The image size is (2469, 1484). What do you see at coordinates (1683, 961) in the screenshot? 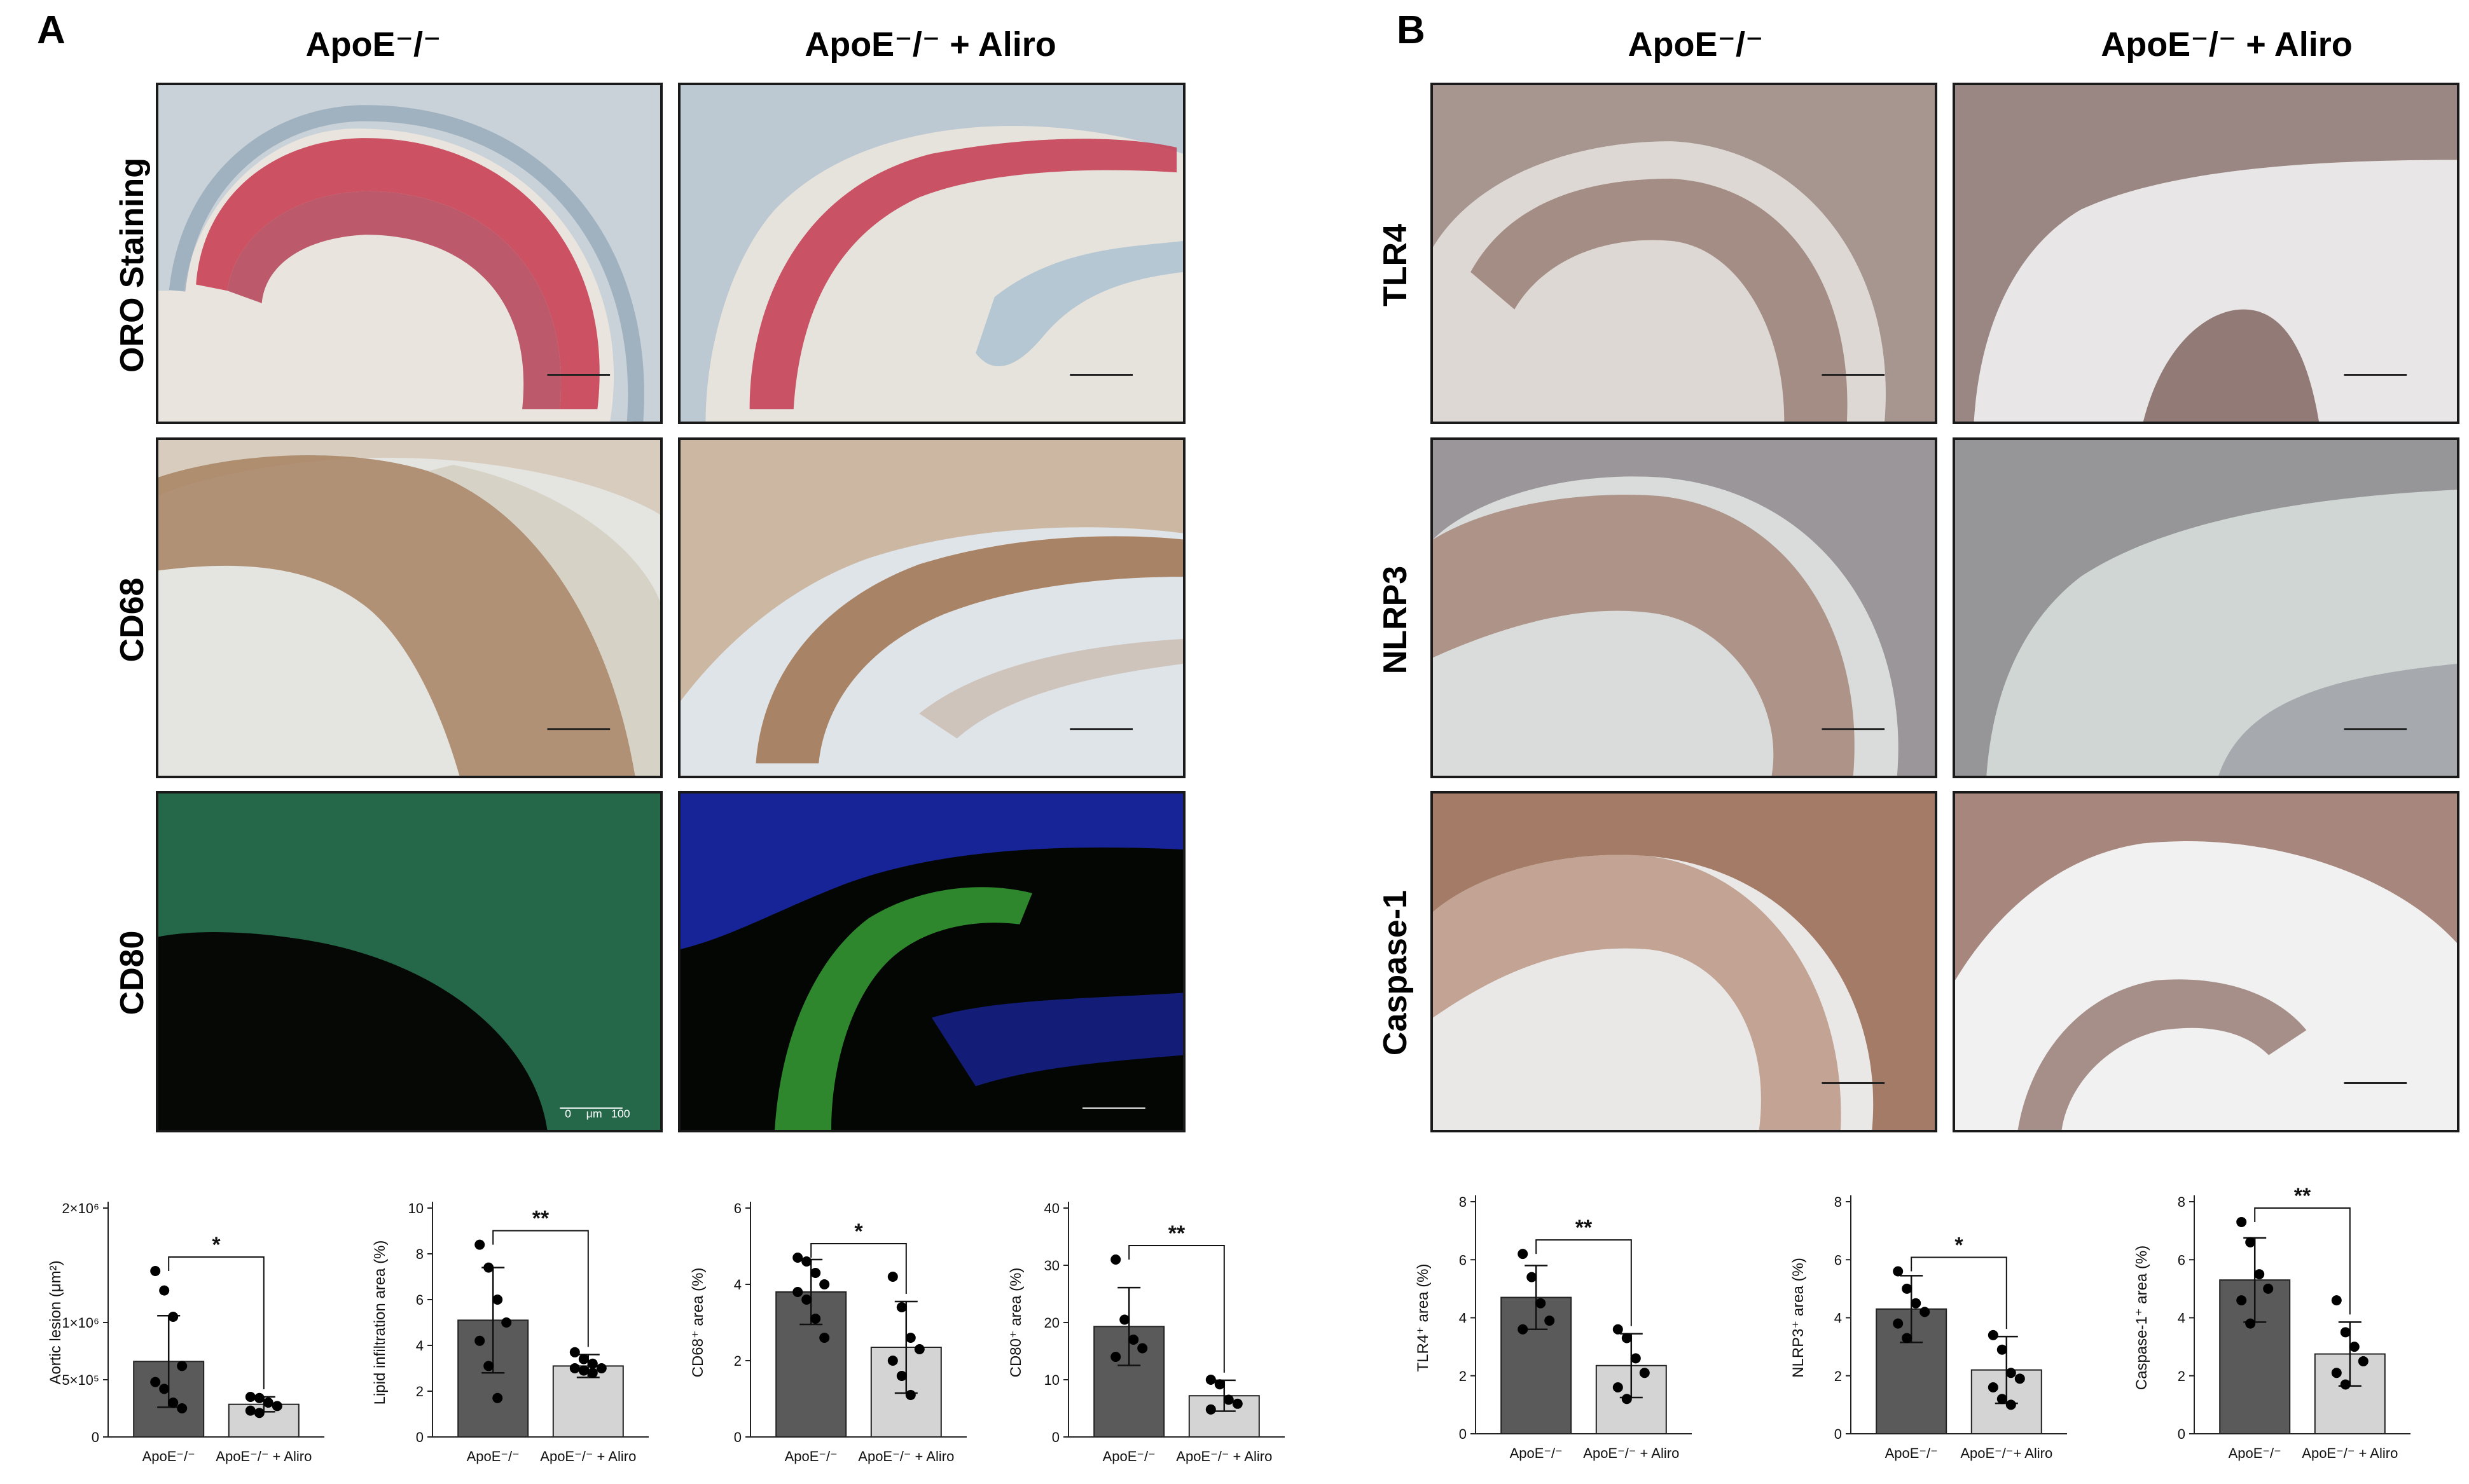
I see `micrograph-caspase1-control` at bounding box center [1683, 961].